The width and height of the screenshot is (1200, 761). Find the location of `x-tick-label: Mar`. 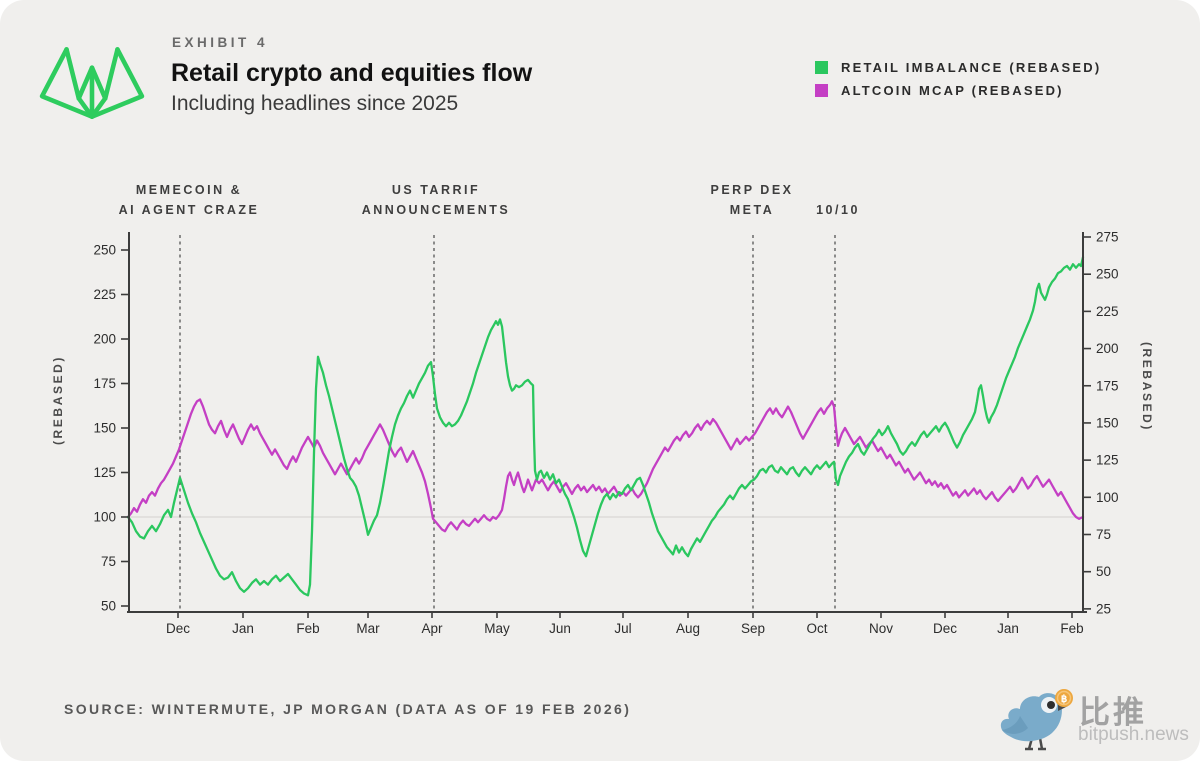

x-tick-label: Mar is located at coordinates (368, 628).